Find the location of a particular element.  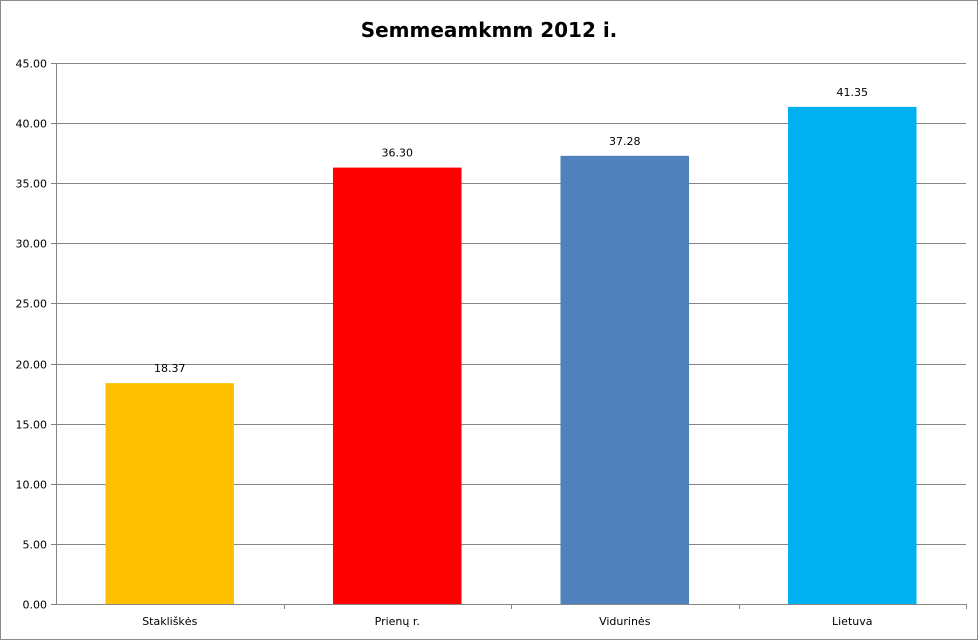

y-tick-label: 30.00 is located at coordinates (32, 244).